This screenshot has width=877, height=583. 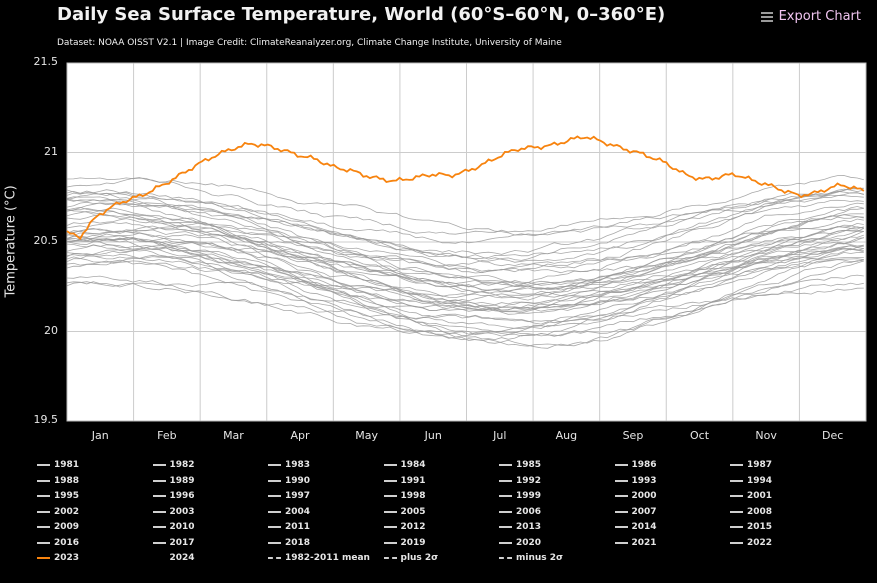 I want to click on legend-item: 1986, so click(x=635, y=465).